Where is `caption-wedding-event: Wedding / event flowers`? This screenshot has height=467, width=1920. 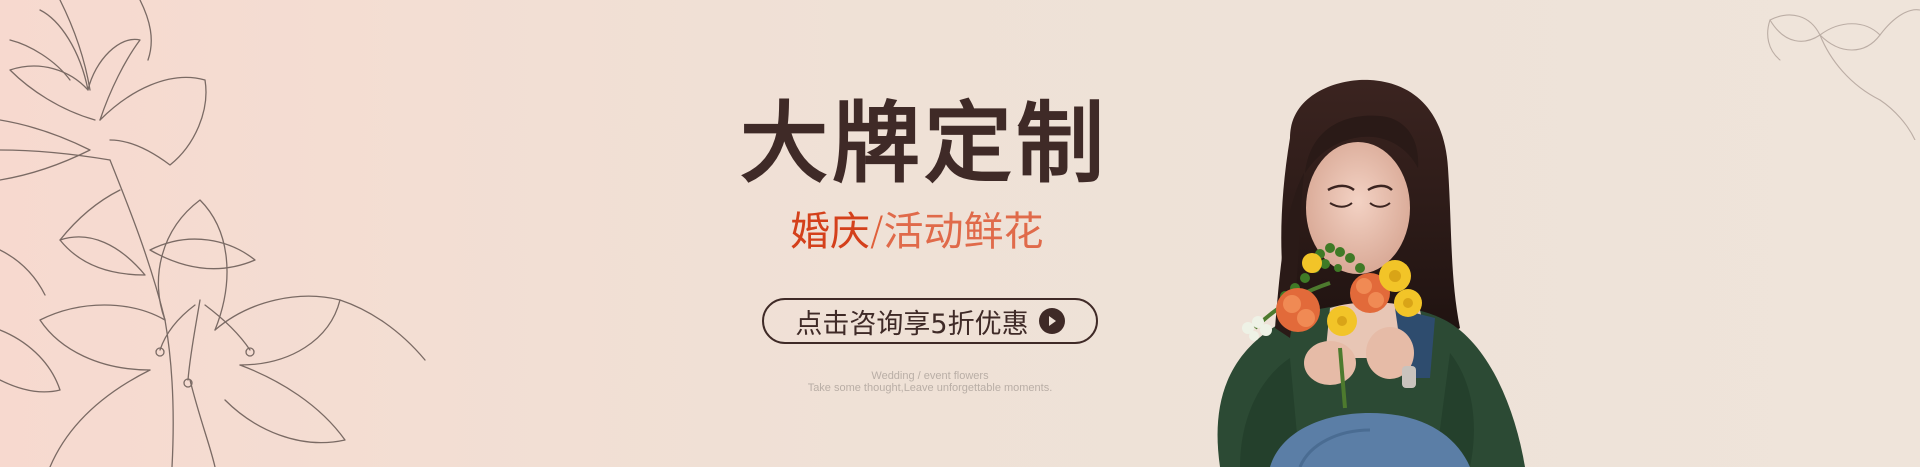
caption-wedding-event: Wedding / event flowers is located at coordinates (930, 376).